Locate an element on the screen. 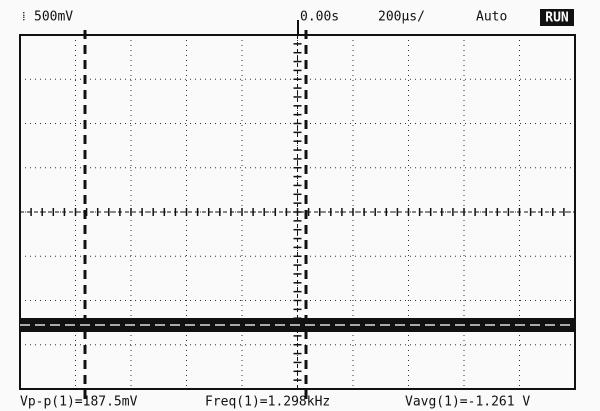  measurement: Vavg(1)=-1.261 V is located at coordinates (467, 402).